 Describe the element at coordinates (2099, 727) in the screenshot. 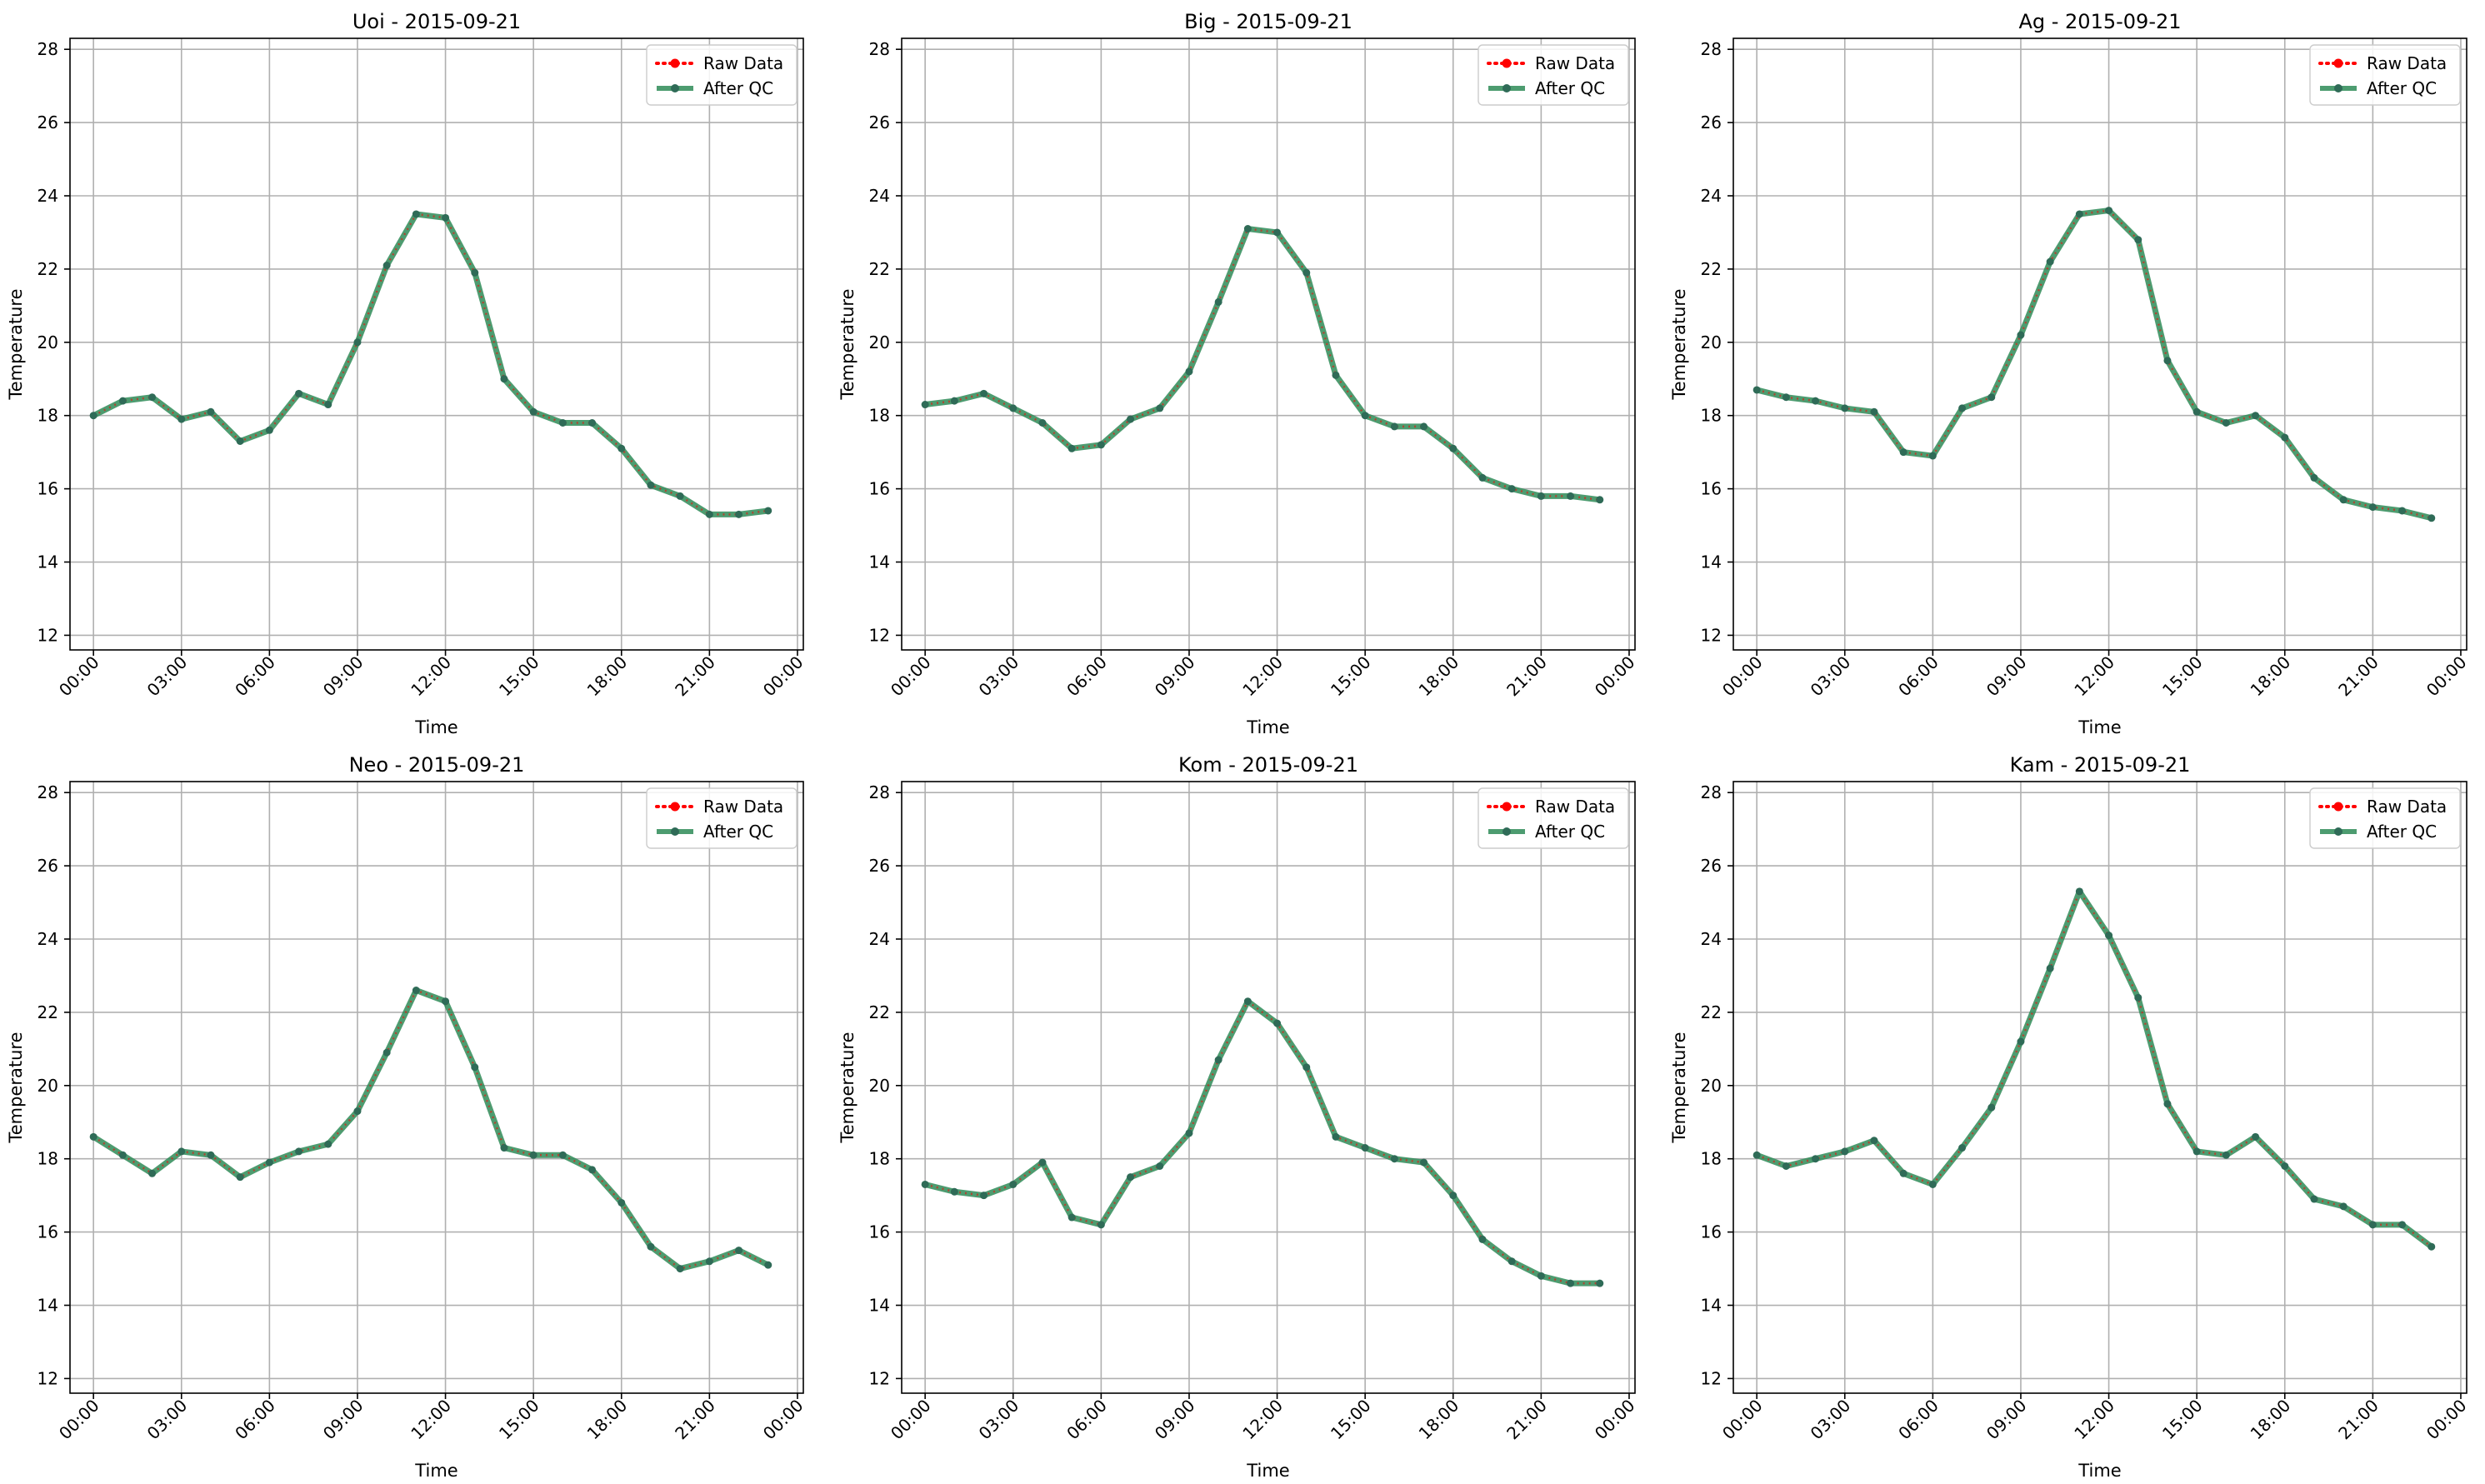

I see `x-axis-label: Time` at that location.